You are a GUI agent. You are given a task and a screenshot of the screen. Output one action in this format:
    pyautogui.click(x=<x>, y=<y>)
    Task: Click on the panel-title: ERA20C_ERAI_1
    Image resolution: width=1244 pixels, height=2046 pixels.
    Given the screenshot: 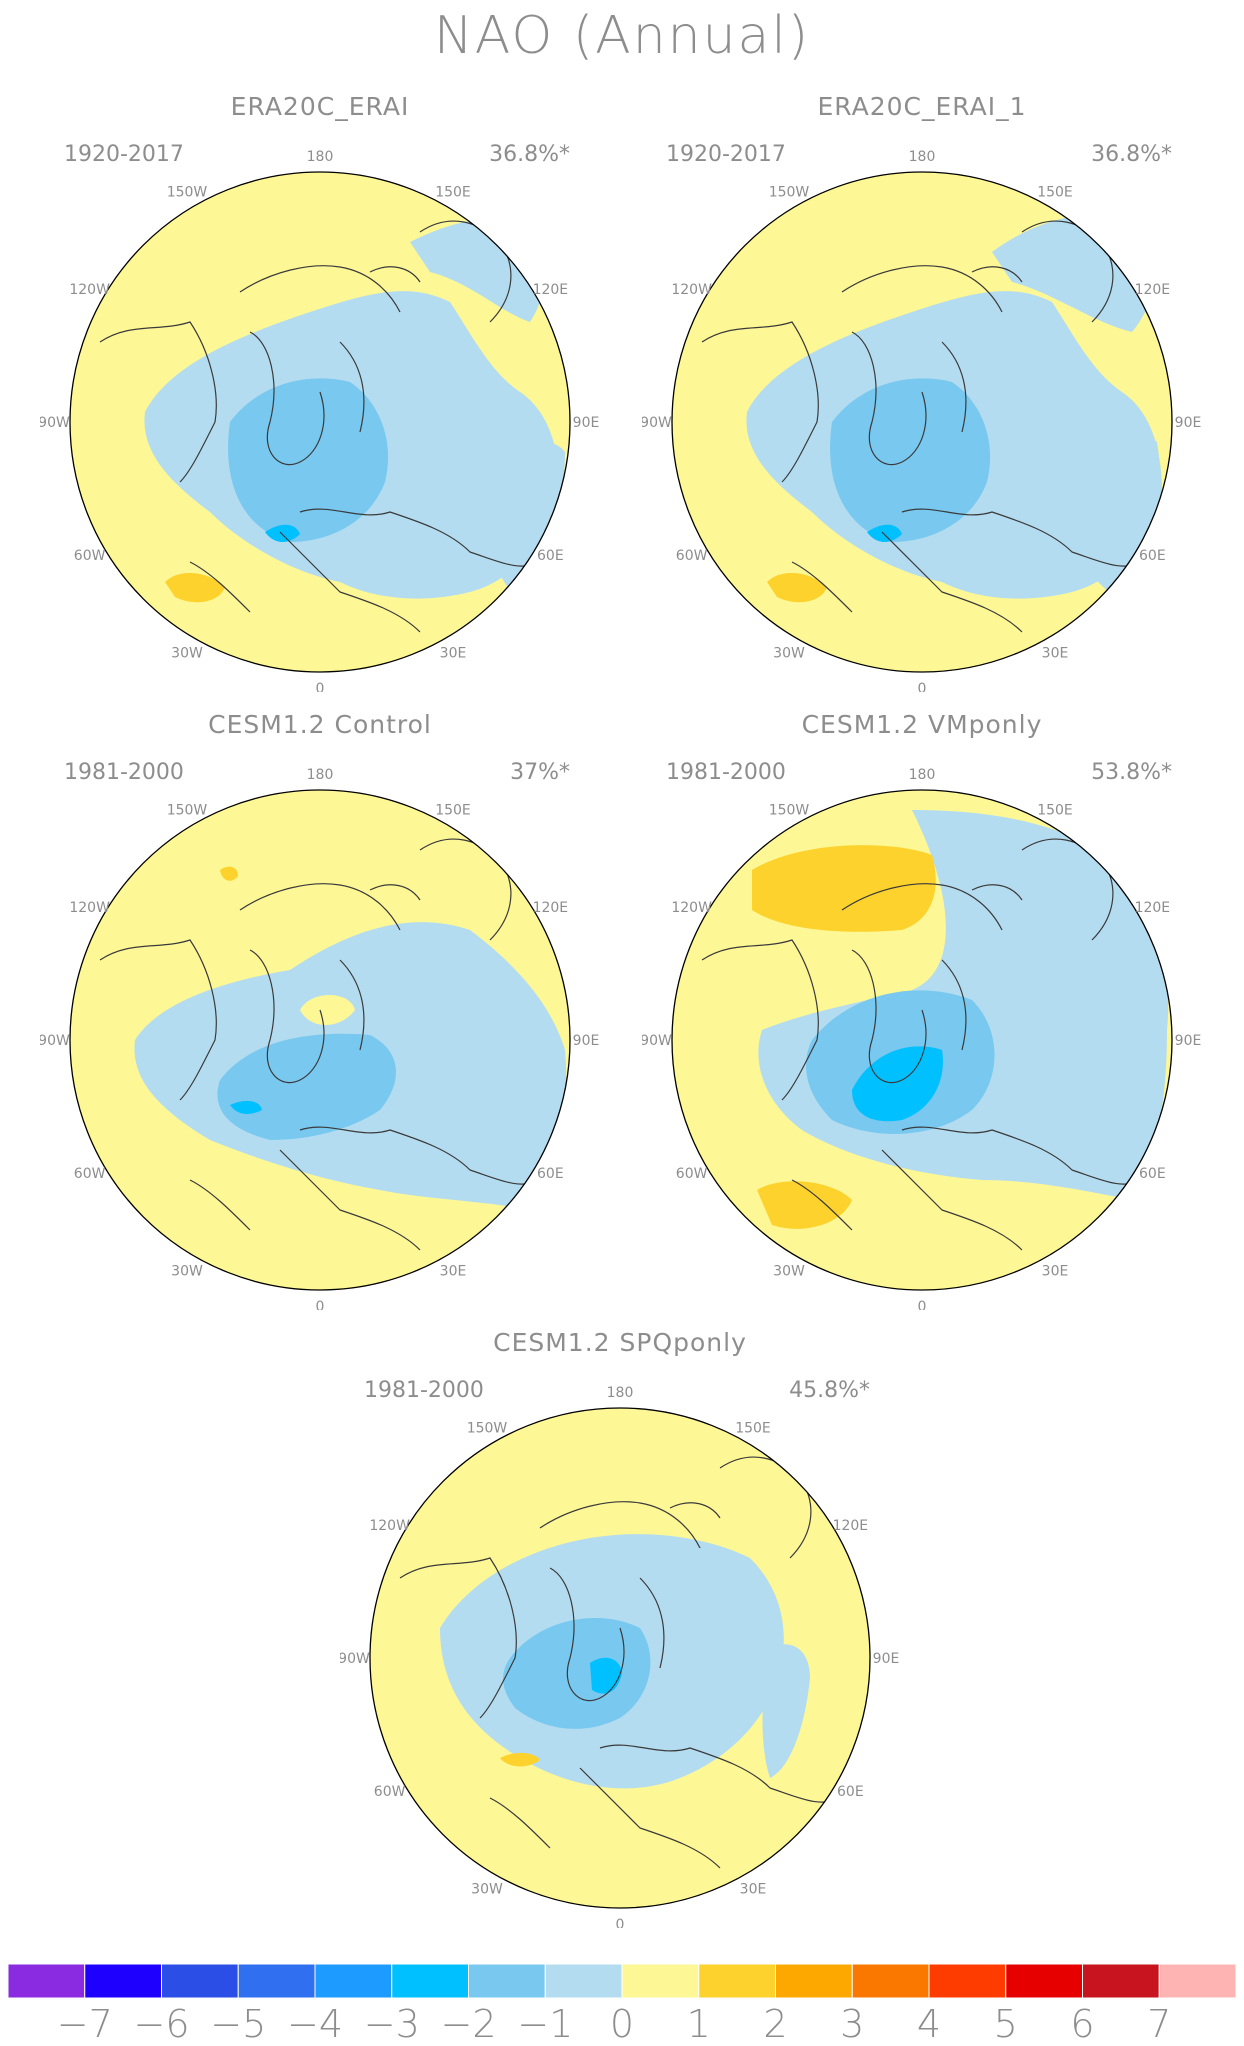 What is the action you would take?
    pyautogui.click(x=922, y=106)
    